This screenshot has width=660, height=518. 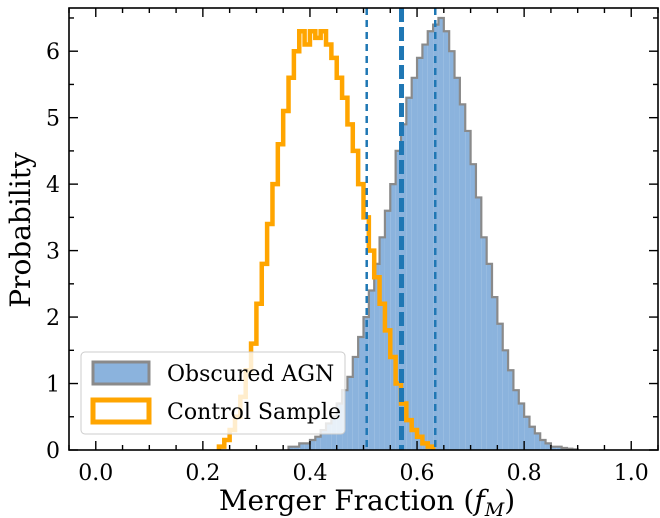 I want to click on x-tick-label: 0.6, so click(x=417, y=473).